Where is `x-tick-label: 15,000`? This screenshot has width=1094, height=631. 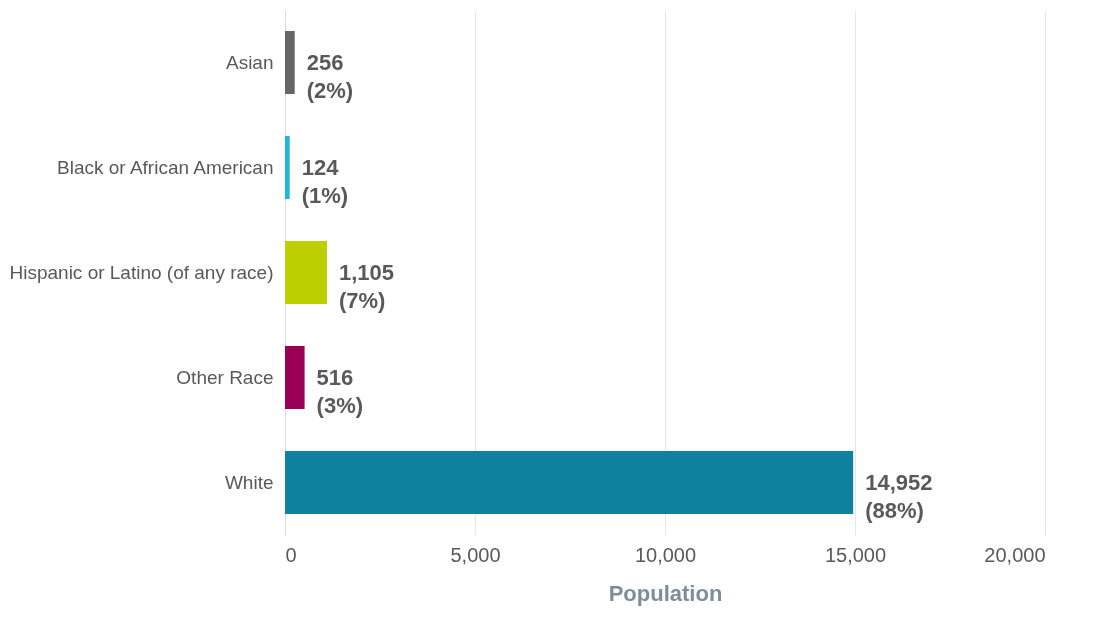 x-tick-label: 15,000 is located at coordinates (855, 554).